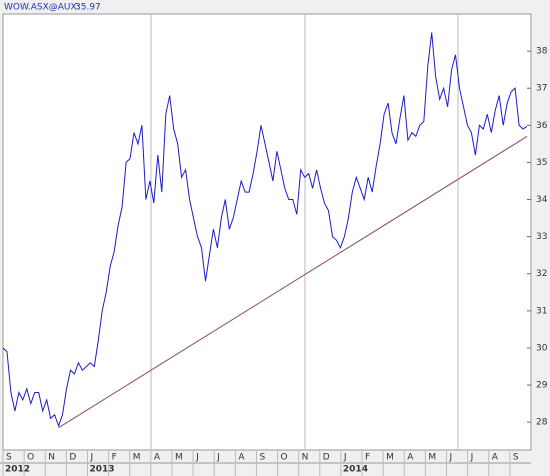  I want to click on y-tick-label: 31, so click(541, 311).